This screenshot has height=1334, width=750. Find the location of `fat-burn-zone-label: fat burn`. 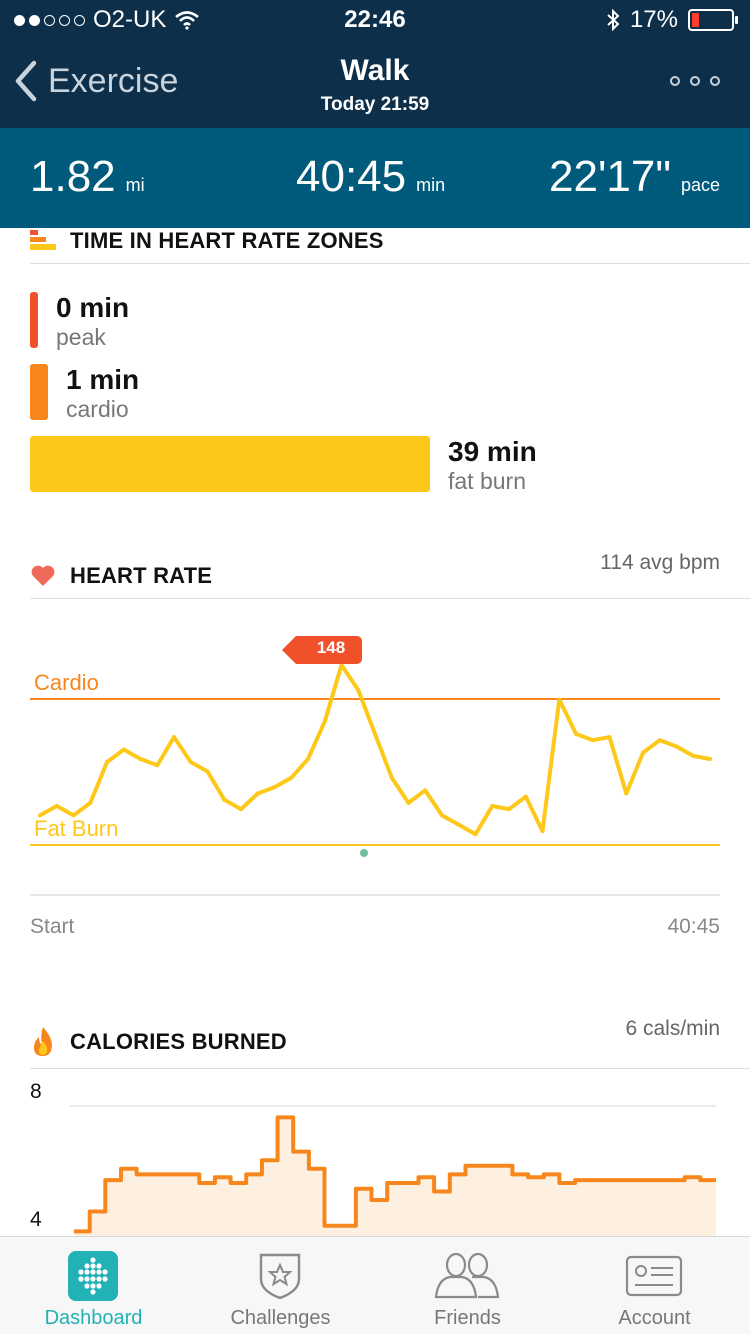

fat-burn-zone-label: fat burn is located at coordinates (487, 481).